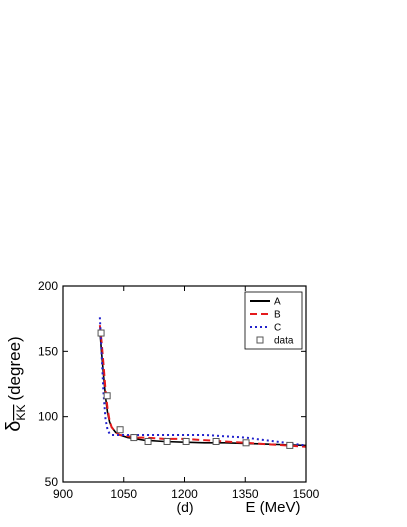 The image size is (407, 527). What do you see at coordinates (277, 328) in the screenshot?
I see `legend-label: C` at bounding box center [277, 328].